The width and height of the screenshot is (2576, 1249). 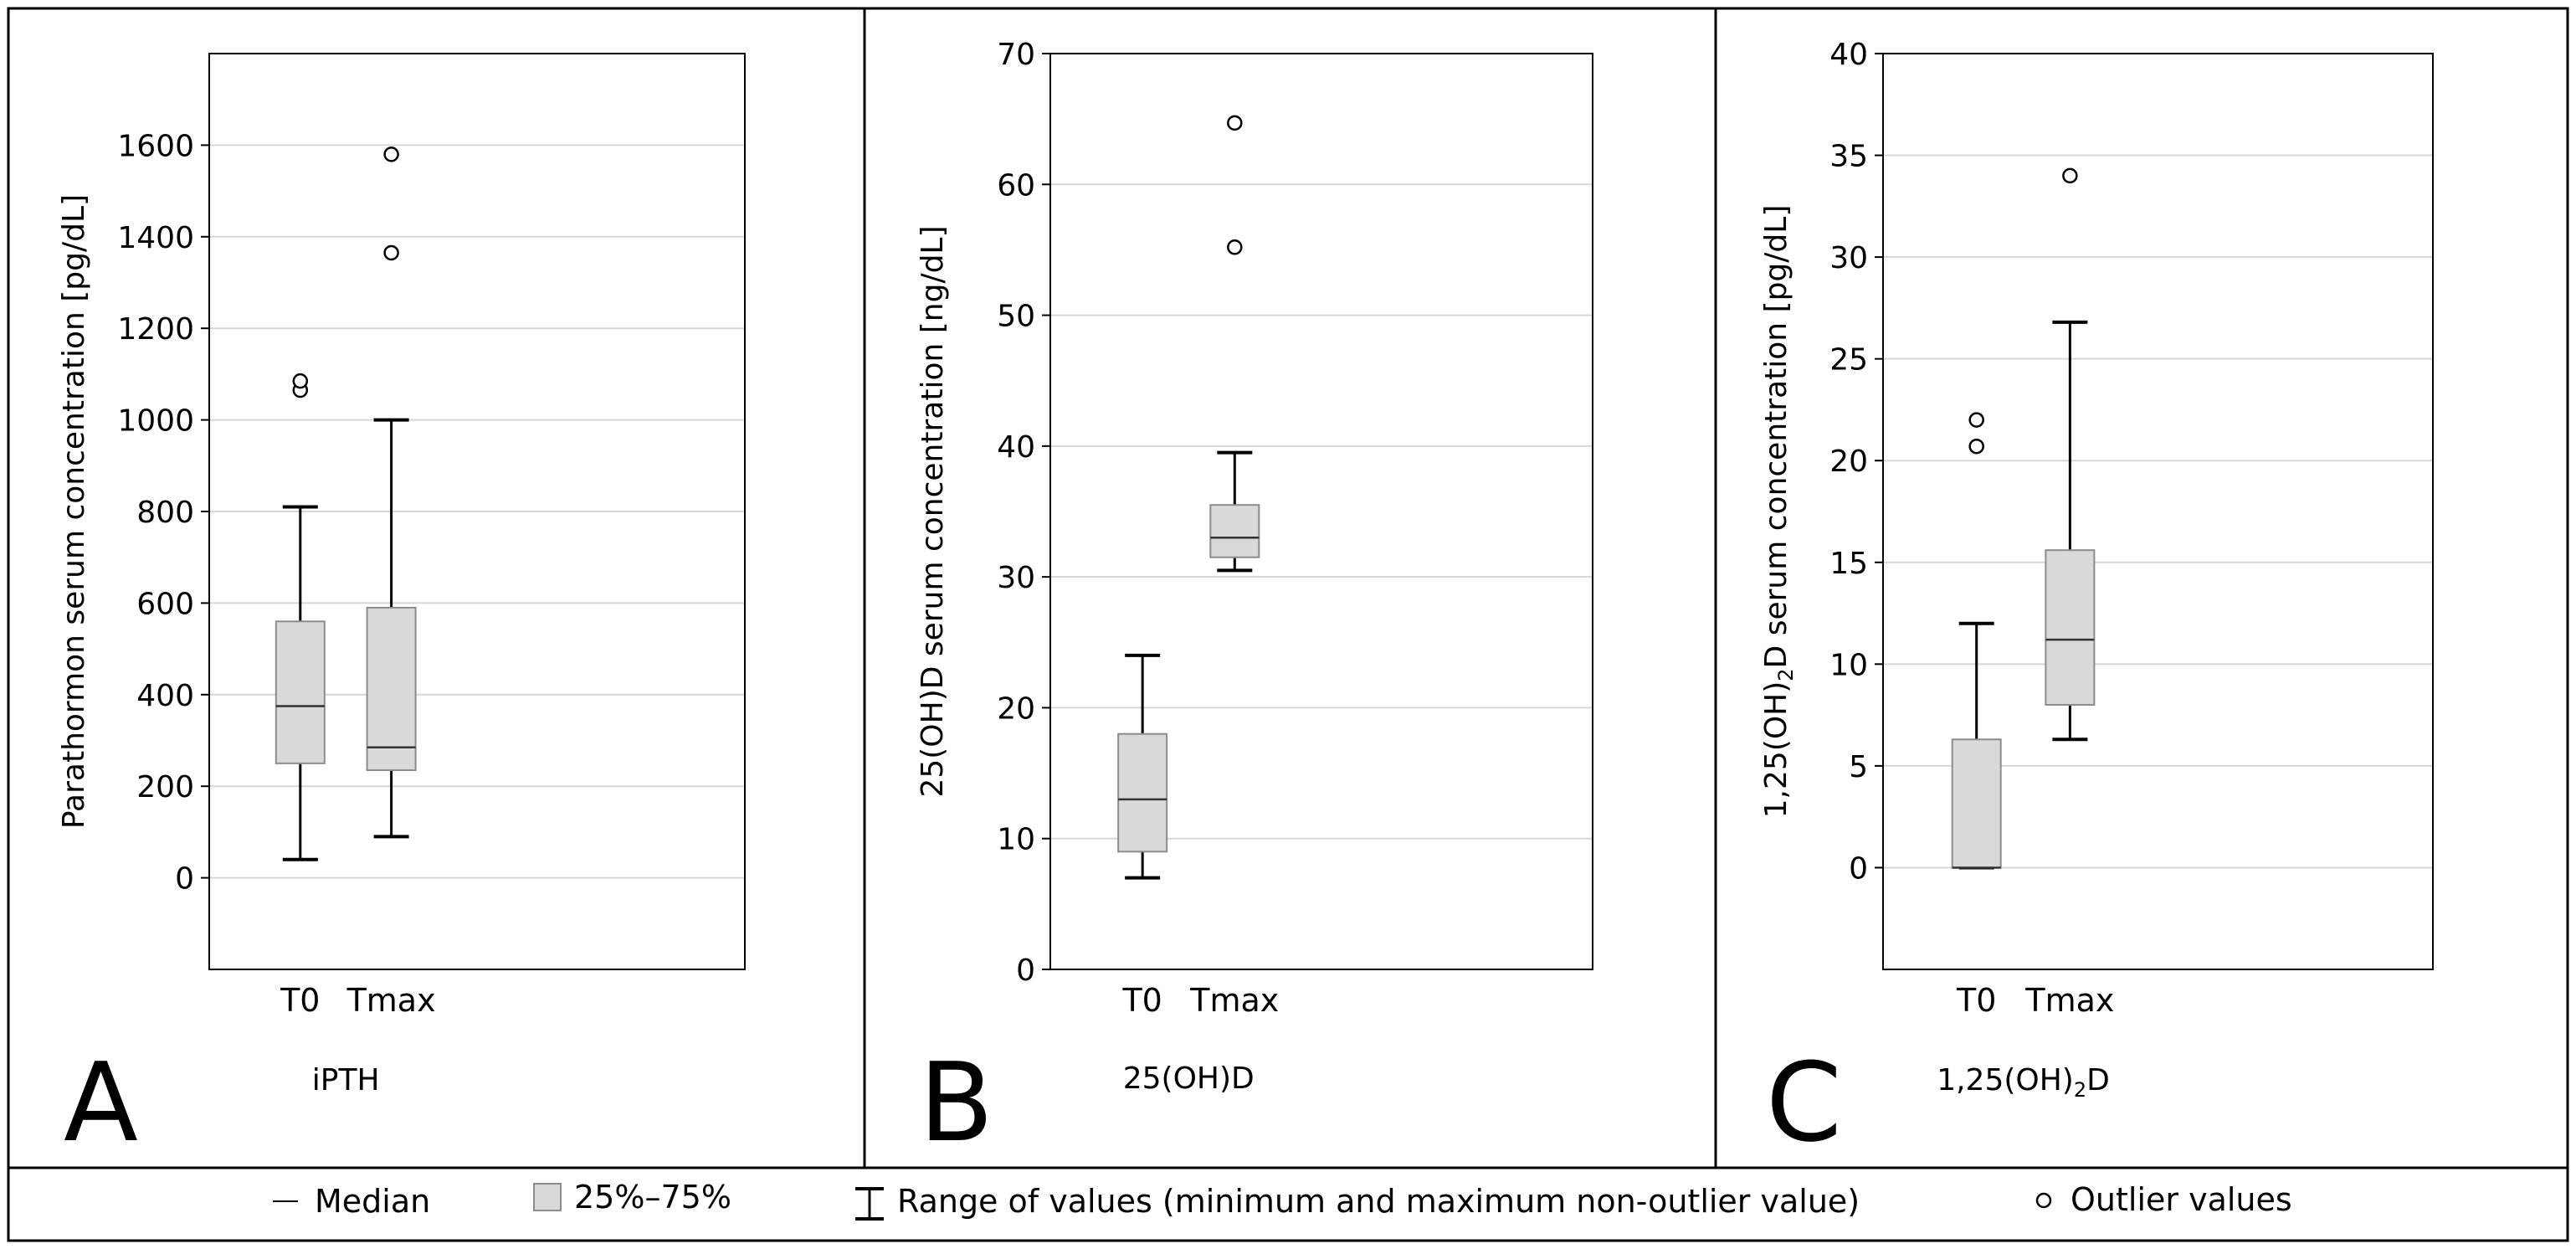 I want to click on panel-c-y-axis-label-subscript: 2, so click(x=1786, y=674).